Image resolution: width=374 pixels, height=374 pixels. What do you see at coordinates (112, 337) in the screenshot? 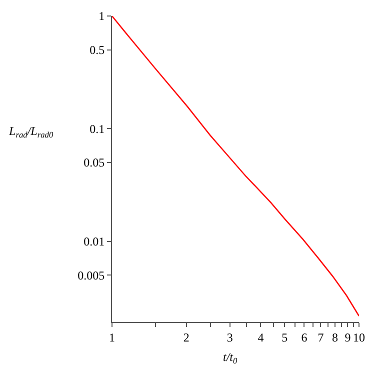
I see `x-tick-label: 1` at bounding box center [112, 337].